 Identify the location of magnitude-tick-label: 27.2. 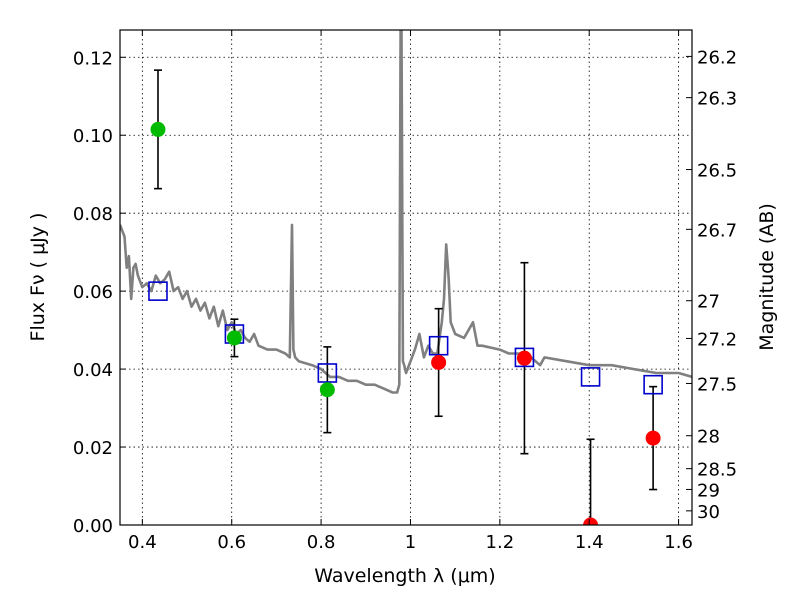
(717, 339).